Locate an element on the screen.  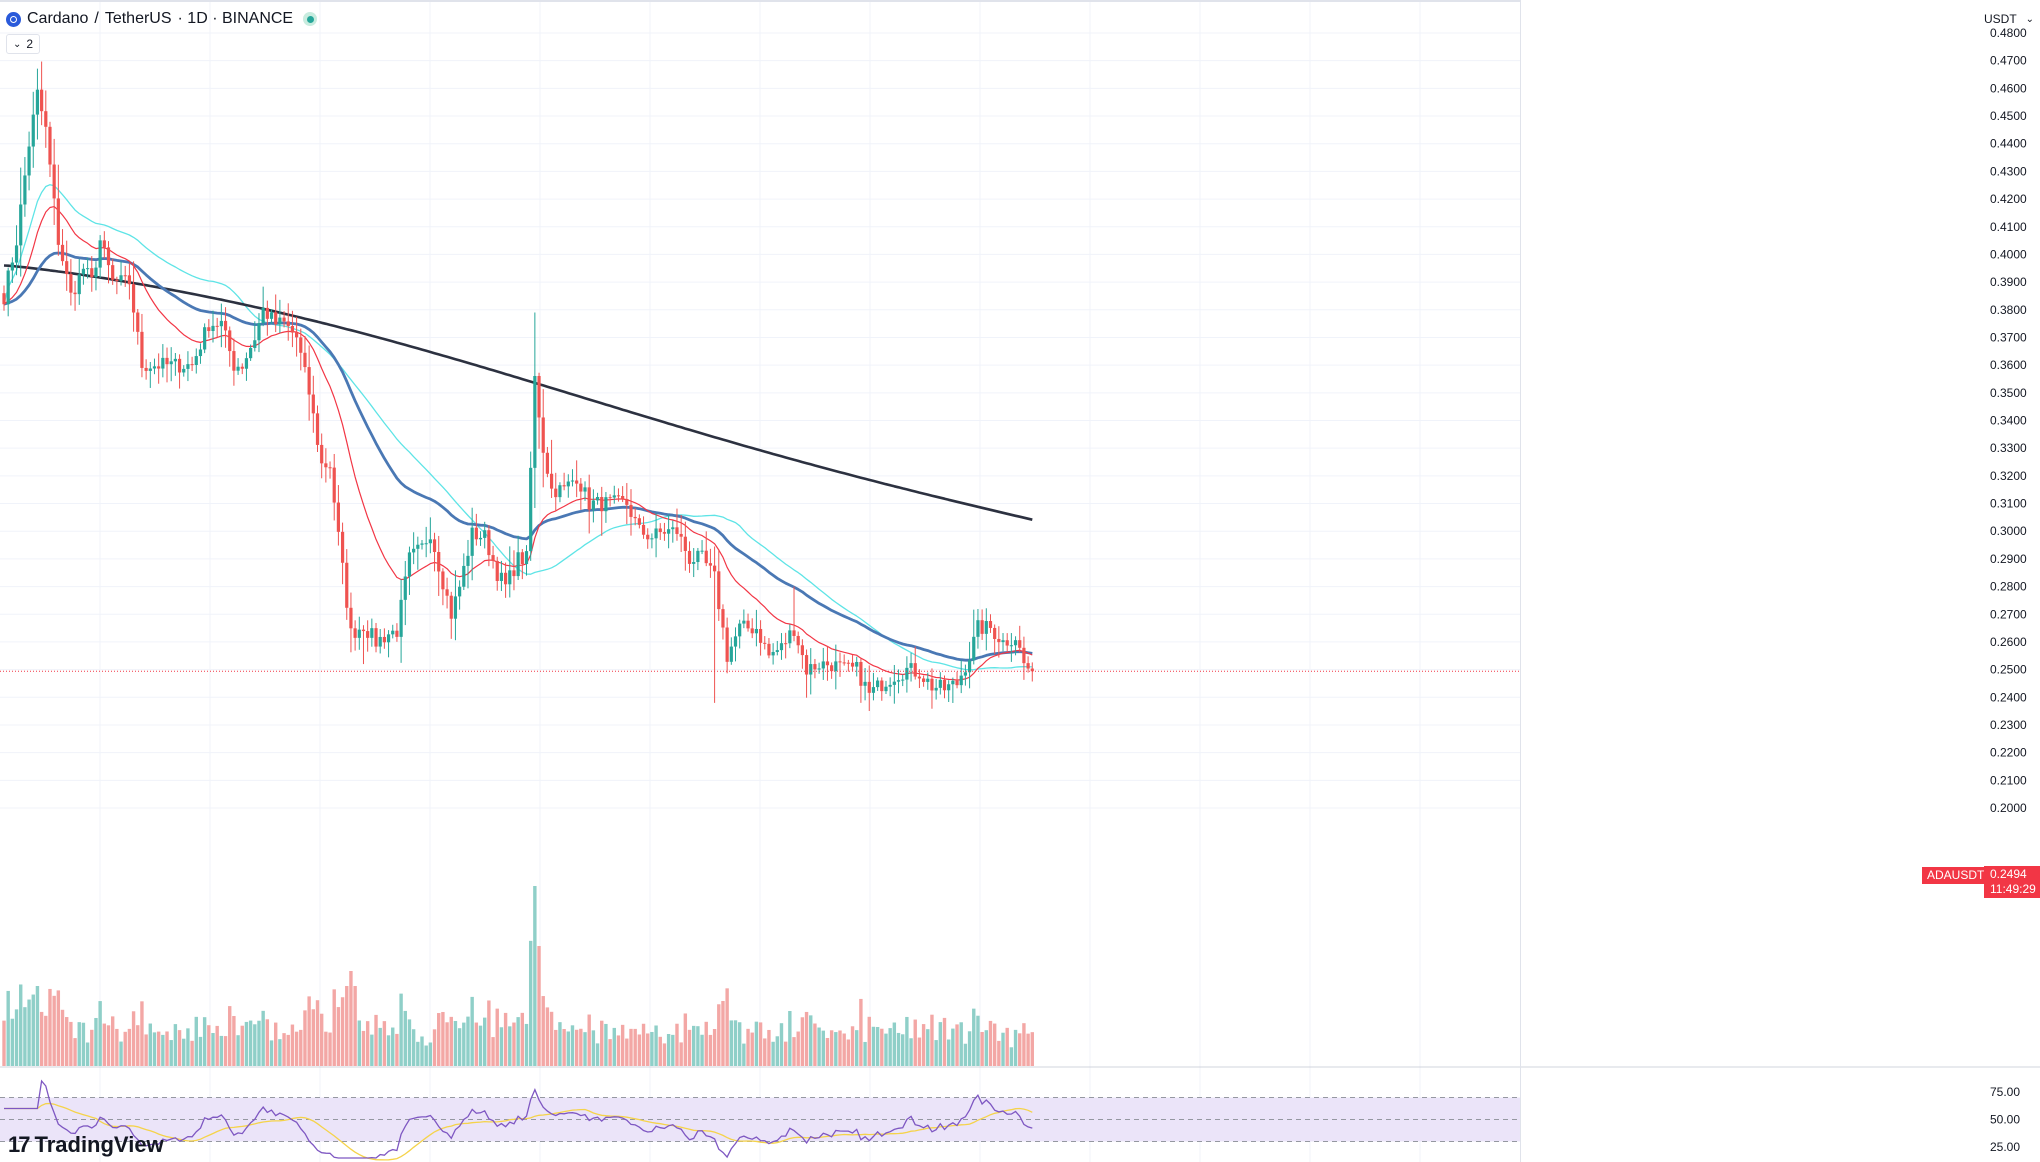
symbol-header: Cardano / TetherUS · 1D · BINANCE is located at coordinates (162, 19).